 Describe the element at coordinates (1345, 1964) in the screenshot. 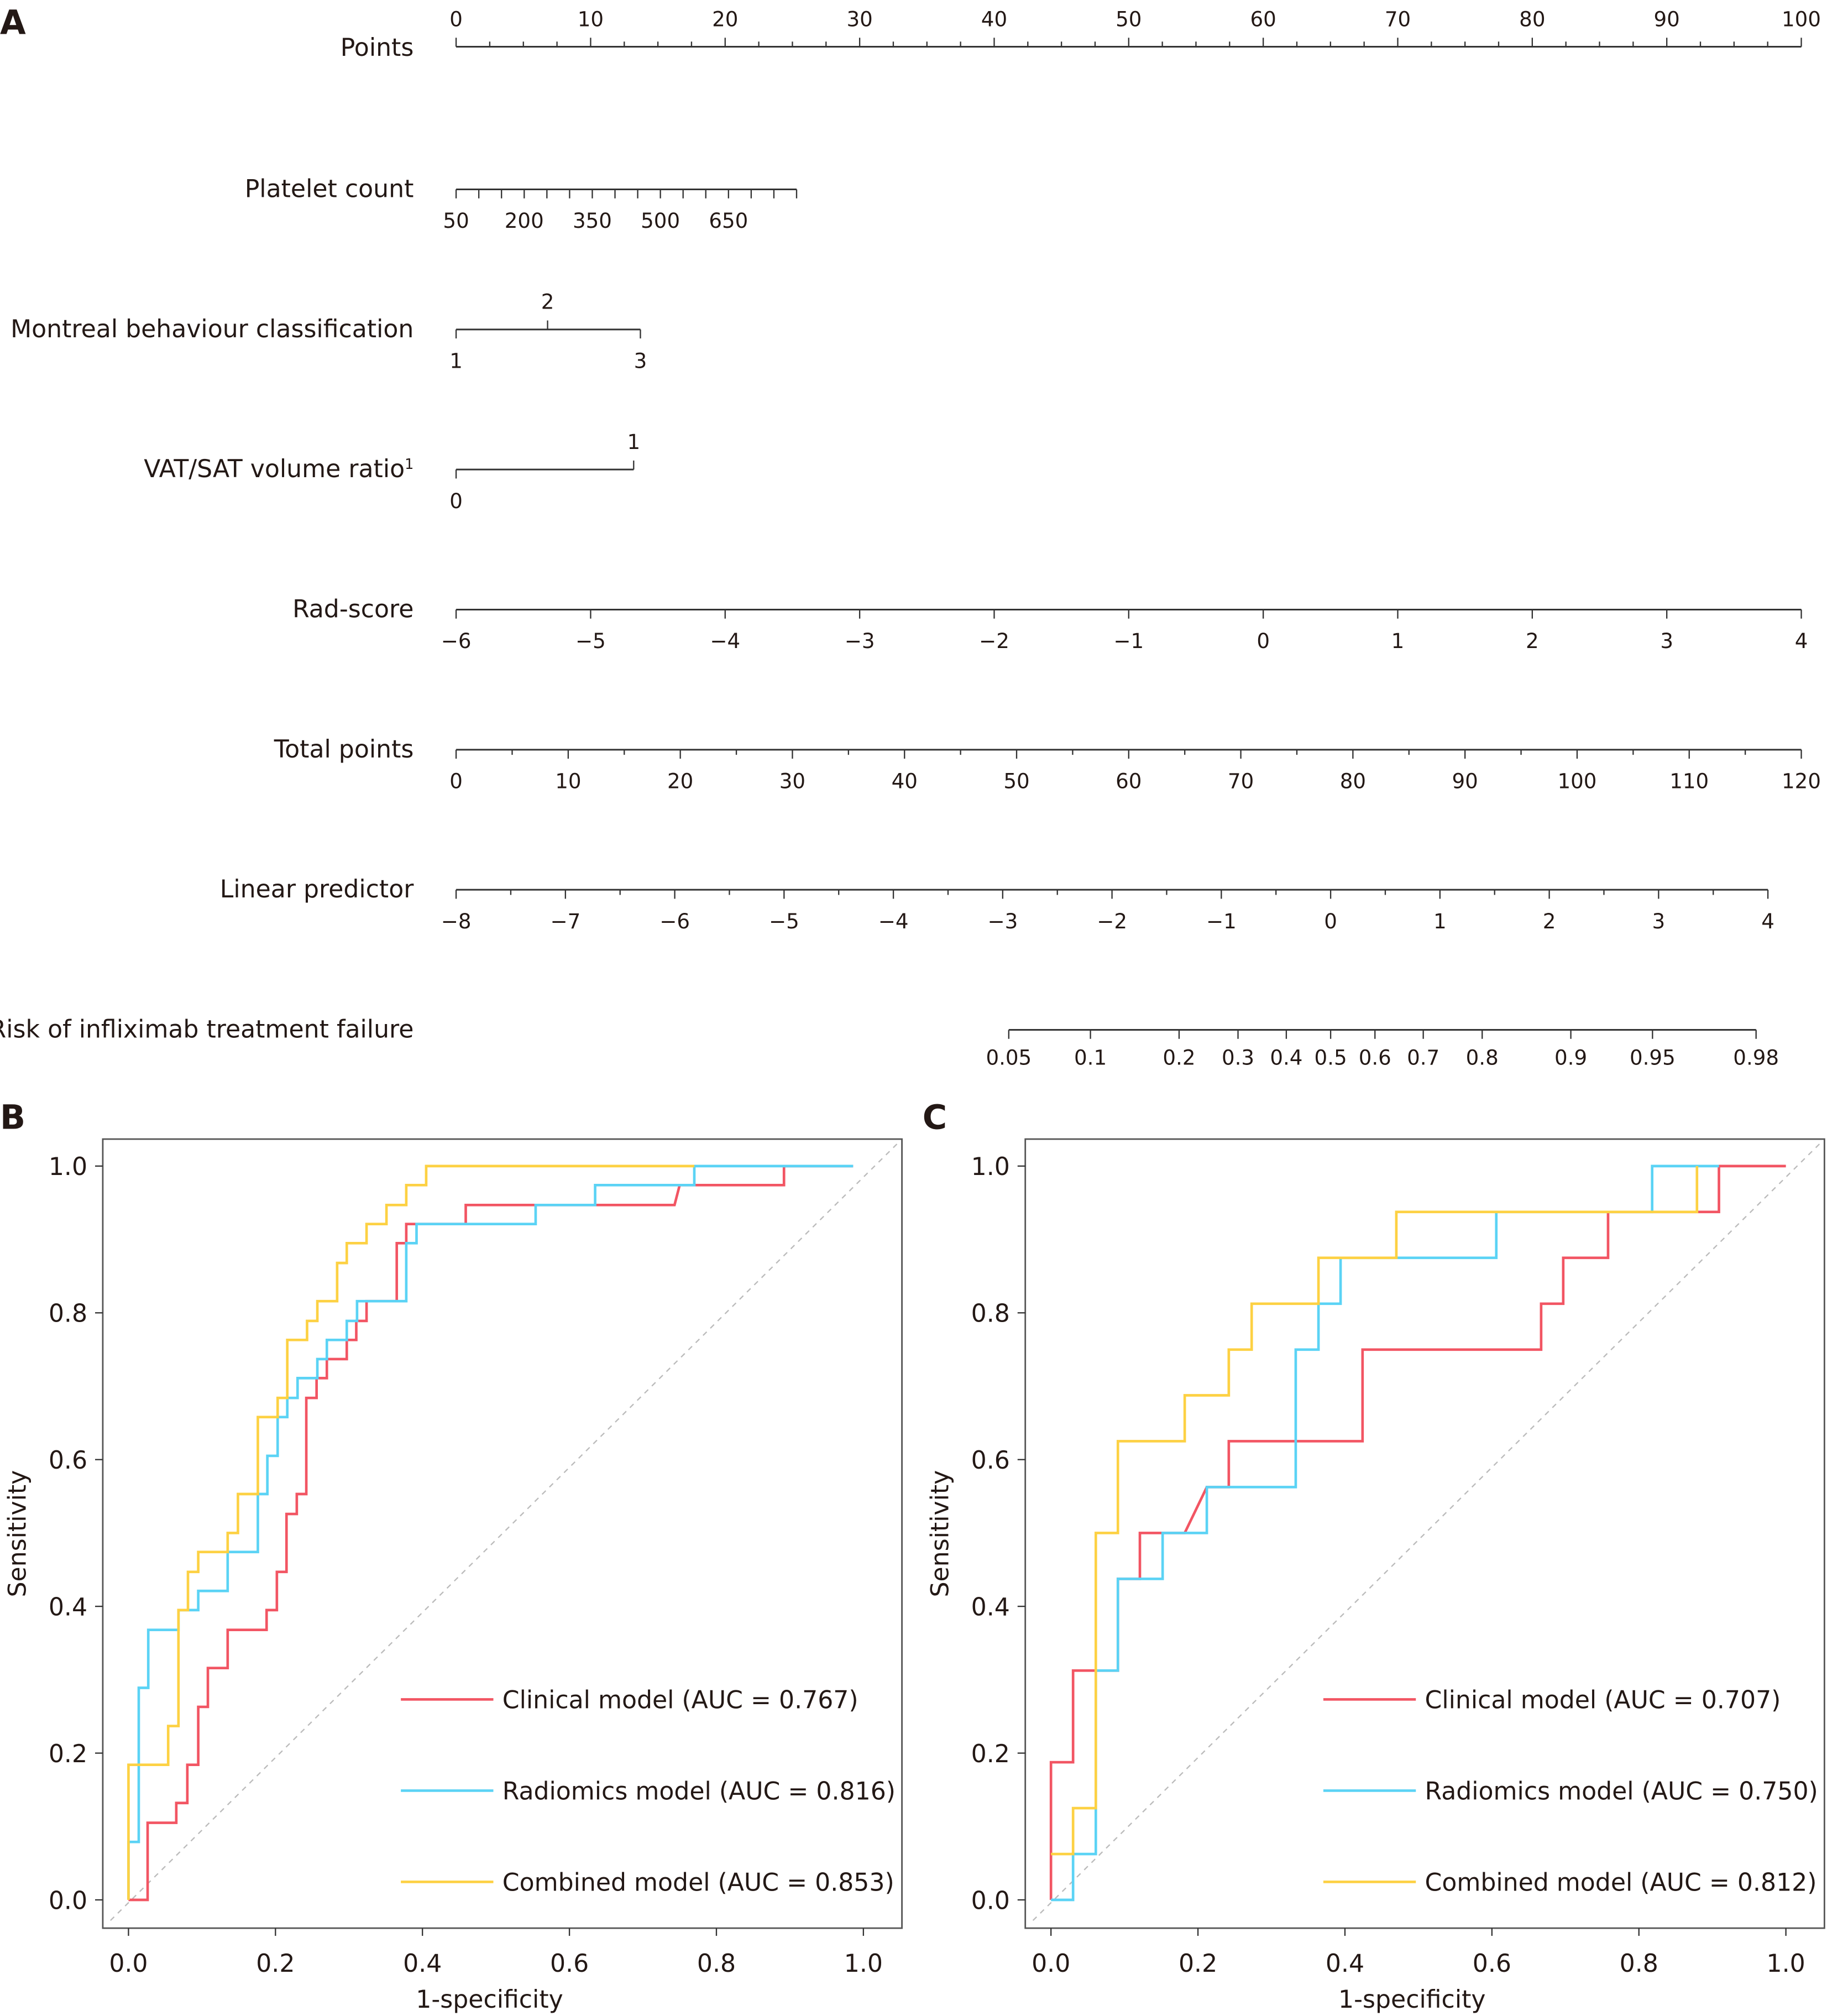

I see `x-tick-label: 0.4` at that location.